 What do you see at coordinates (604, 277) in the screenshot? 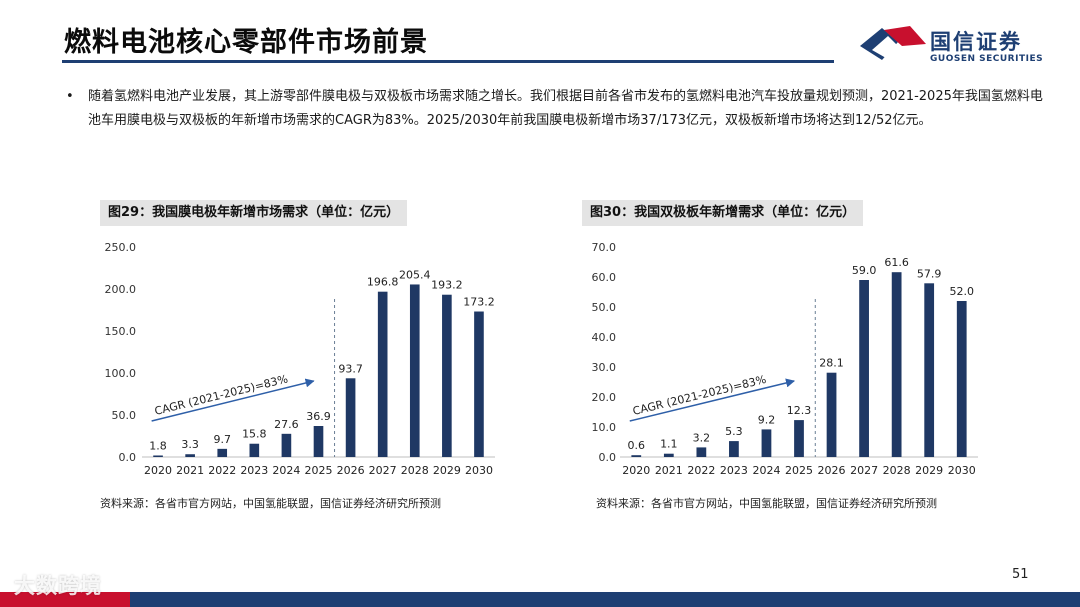
I see `y-tick-label: 60.0` at bounding box center [604, 277].